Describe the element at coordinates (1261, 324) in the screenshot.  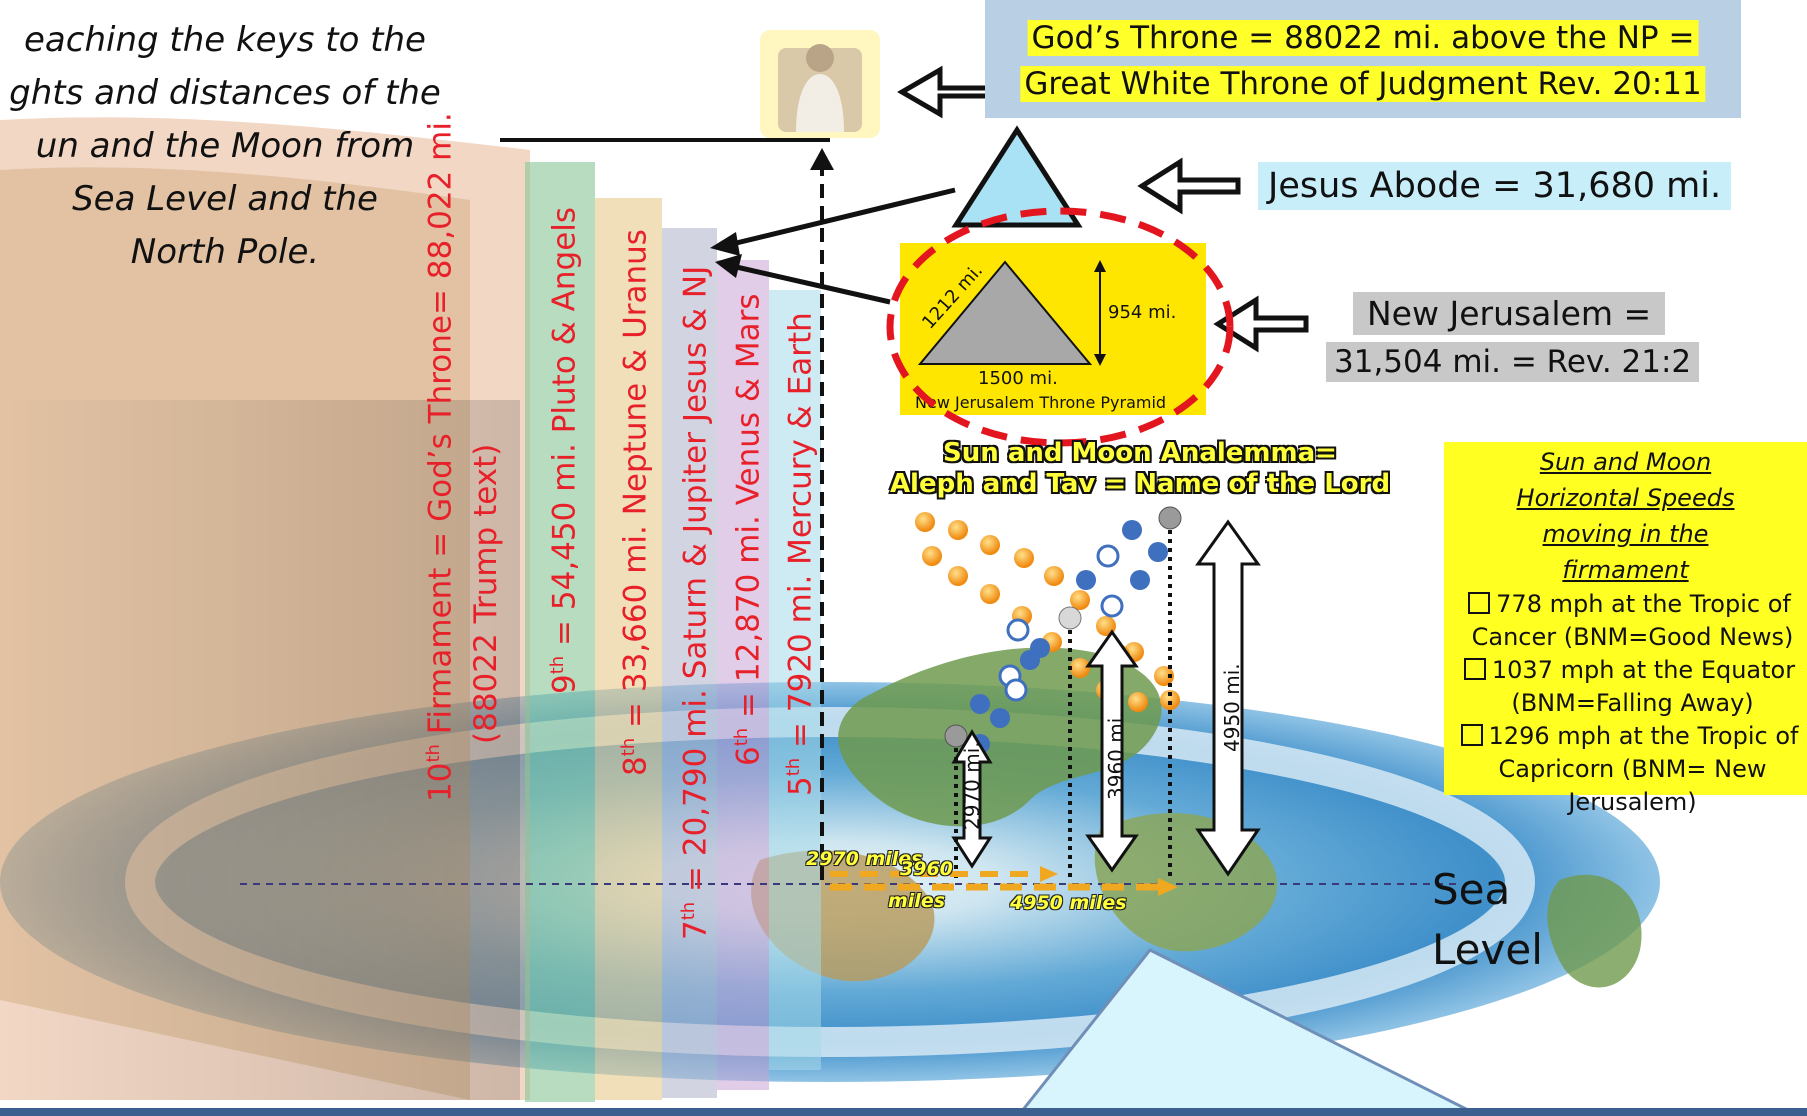
I see `arrow-to-new-jerusalem` at that location.